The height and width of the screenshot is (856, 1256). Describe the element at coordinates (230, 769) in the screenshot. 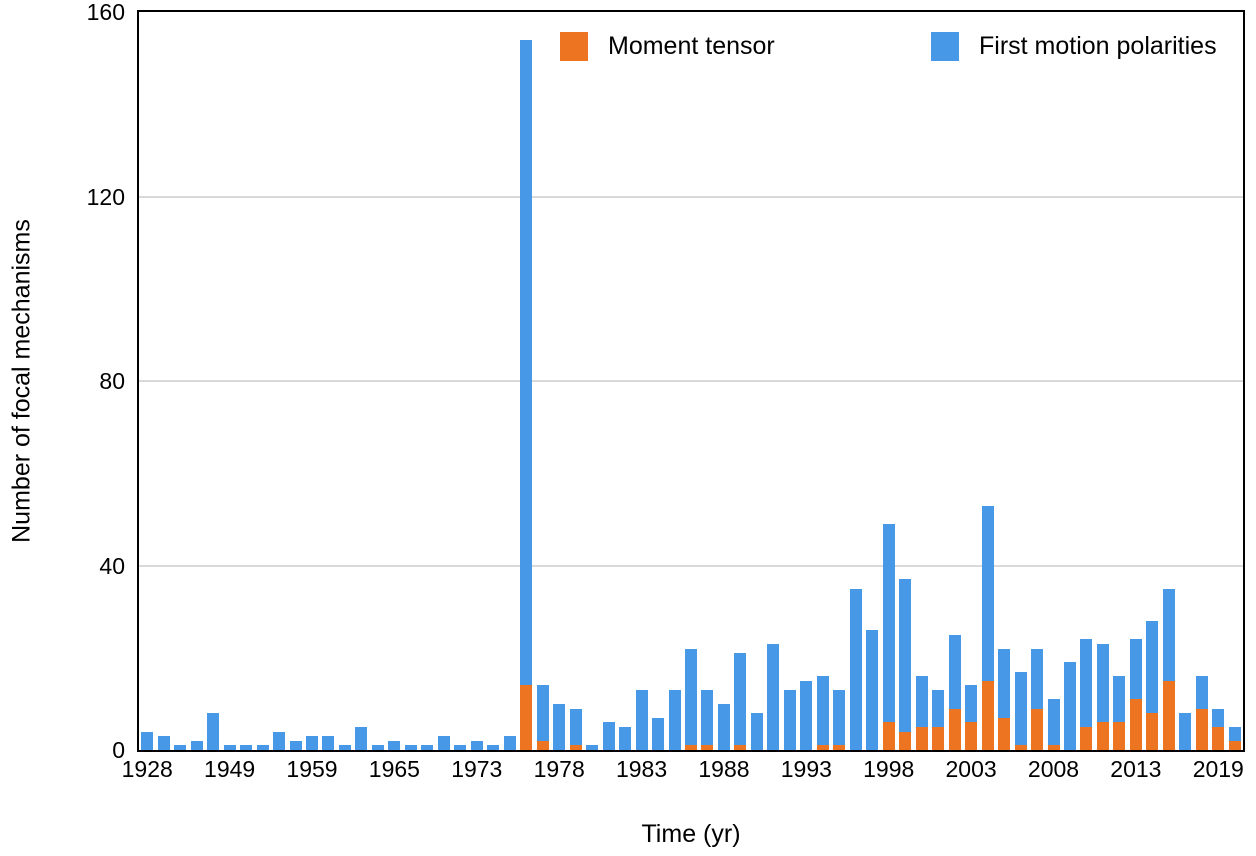

I see `x-tick-label: 1949` at that location.